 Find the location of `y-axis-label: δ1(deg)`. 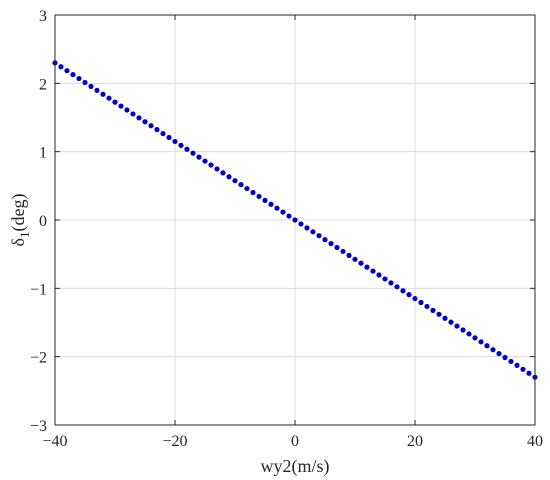

y-axis-label: δ1(deg) is located at coordinates (20, 220).